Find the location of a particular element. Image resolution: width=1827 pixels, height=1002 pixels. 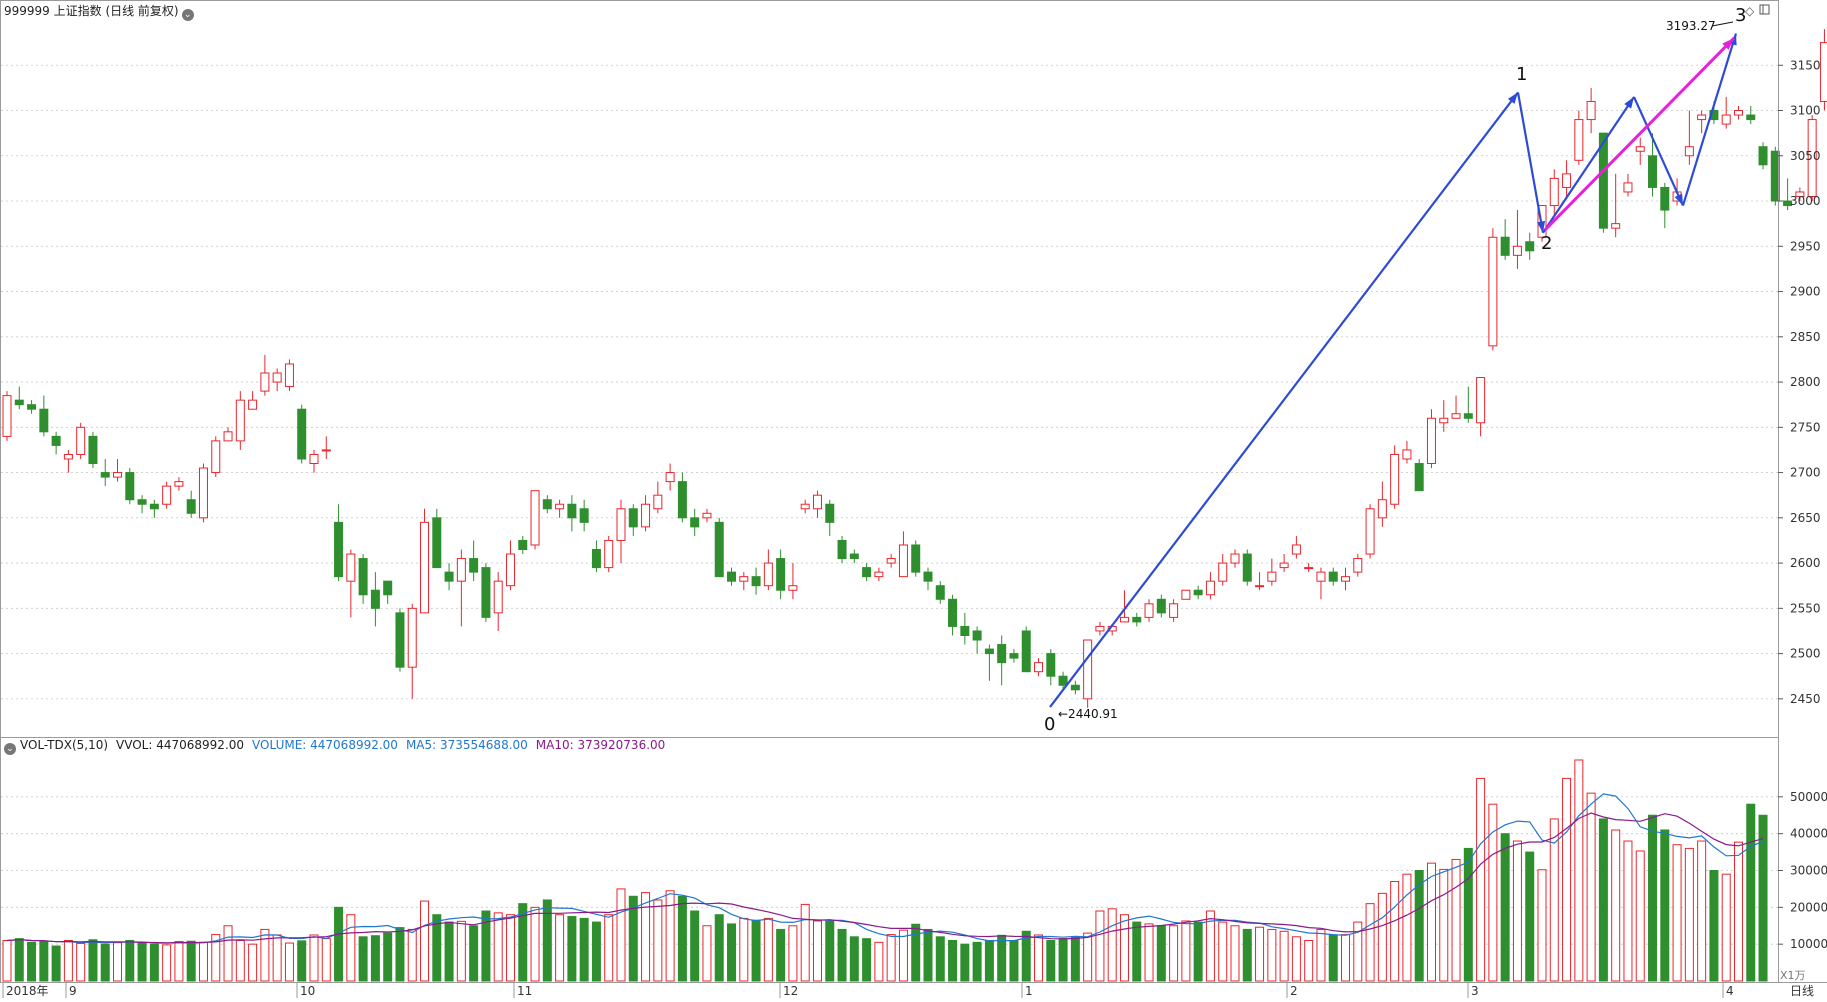

period-label: 日线 is located at coordinates (1802, 991).